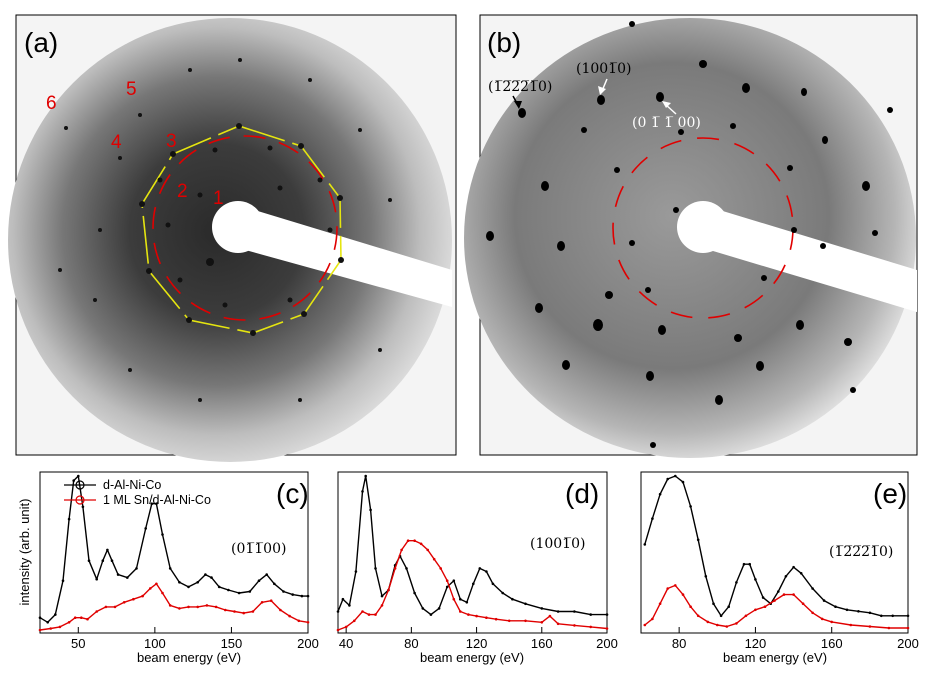 The width and height of the screenshot is (926, 685). I want to click on label-spot-10010: (1001̅0), so click(603, 69).